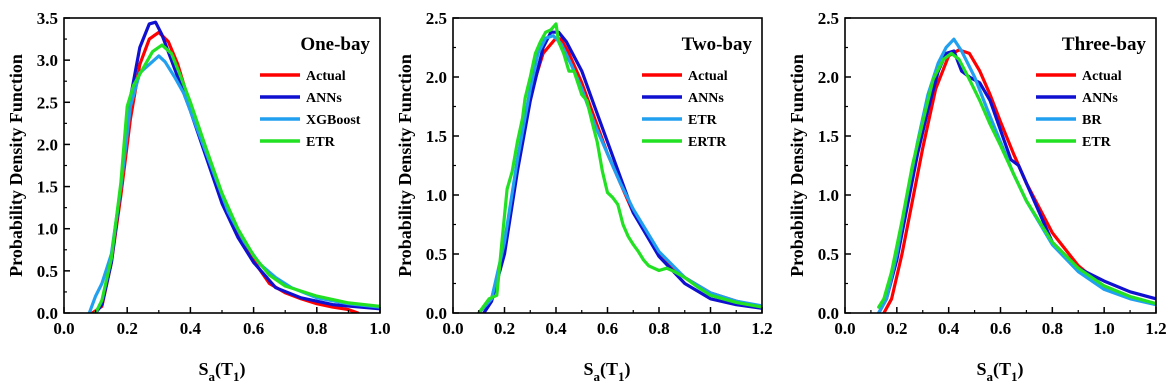 The height and width of the screenshot is (392, 1168). I want to click on panel-title: Two-bay, so click(717, 44).